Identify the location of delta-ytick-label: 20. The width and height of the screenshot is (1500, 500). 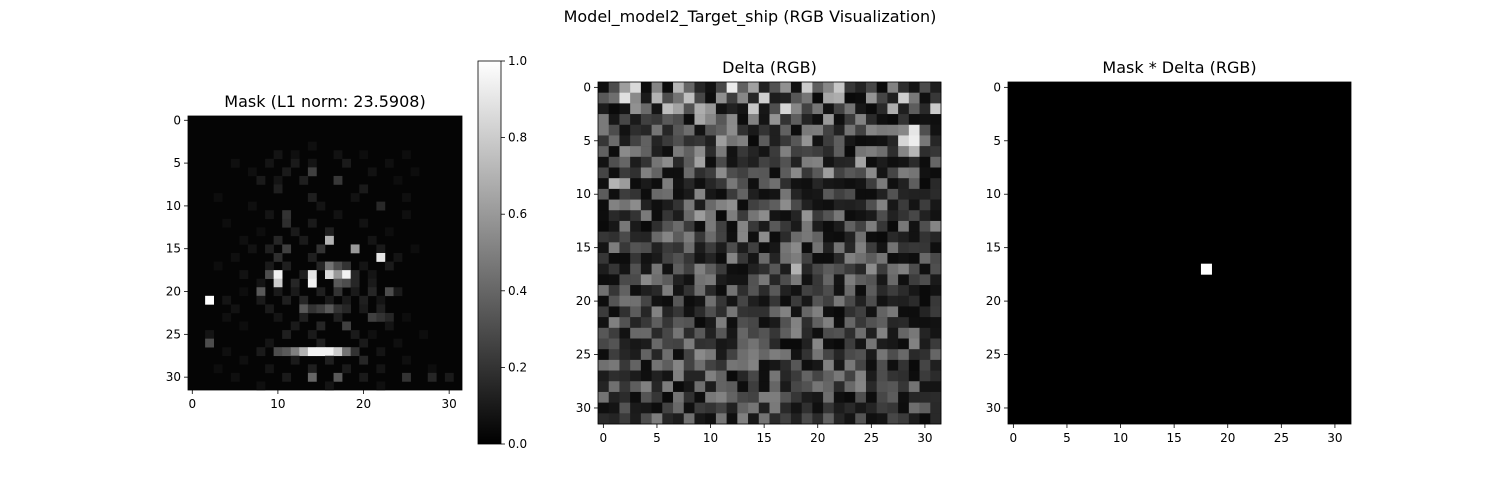
(583, 301).